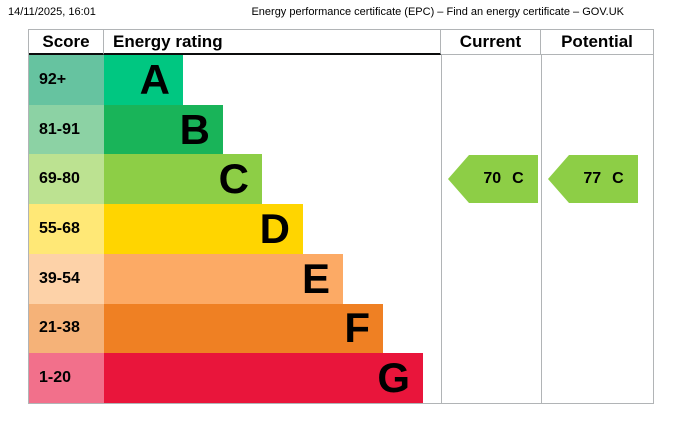 This screenshot has height=424, width=681. I want to click on table-header-row: Score Energy rating Current Potential, so click(341, 42).